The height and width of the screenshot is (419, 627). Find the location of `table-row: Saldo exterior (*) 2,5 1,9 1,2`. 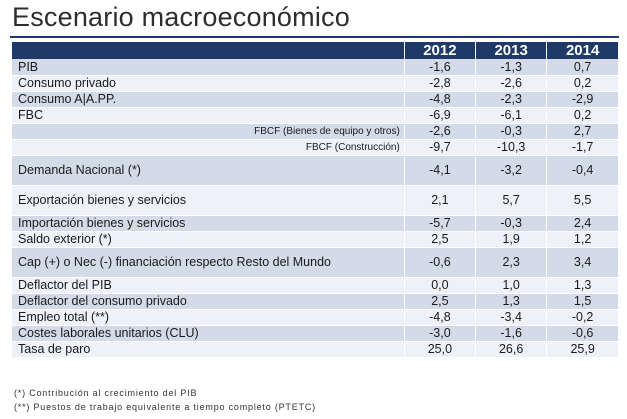

table-row: Saldo exterior (*) 2,5 1,9 1,2 is located at coordinates (315, 239).